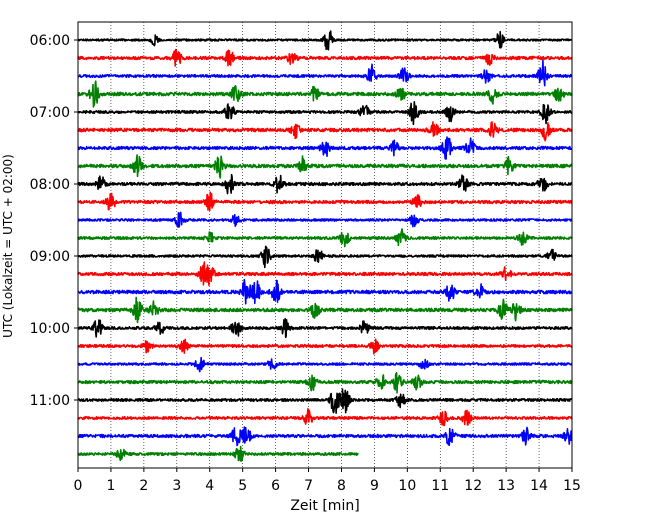 The image size is (650, 520). What do you see at coordinates (209, 486) in the screenshot?
I see `x-tick-label-4: 4` at bounding box center [209, 486].